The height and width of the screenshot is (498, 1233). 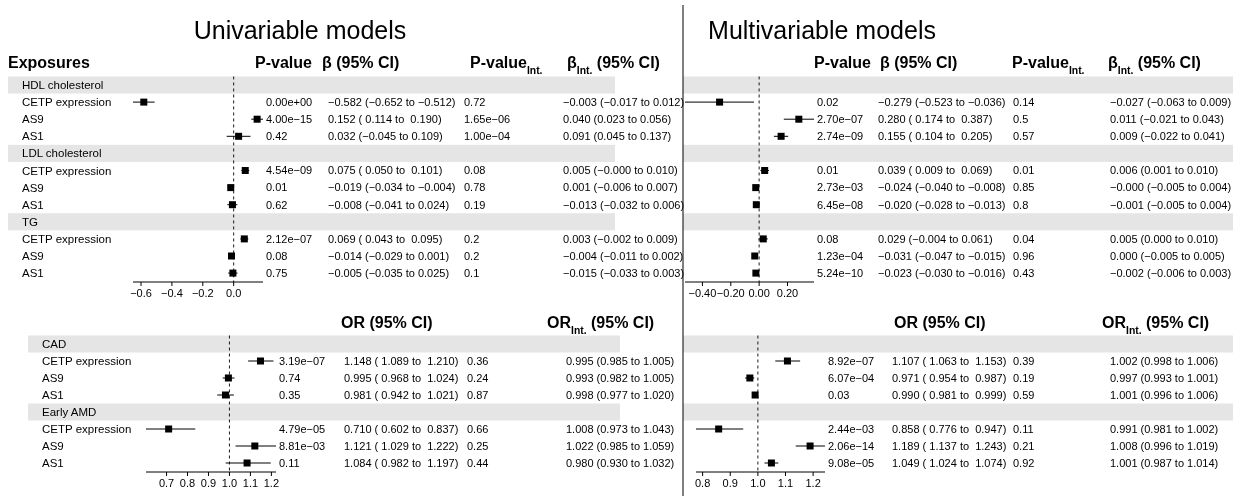 I want to click on x-tick-label: 1.1, so click(x=785, y=483).